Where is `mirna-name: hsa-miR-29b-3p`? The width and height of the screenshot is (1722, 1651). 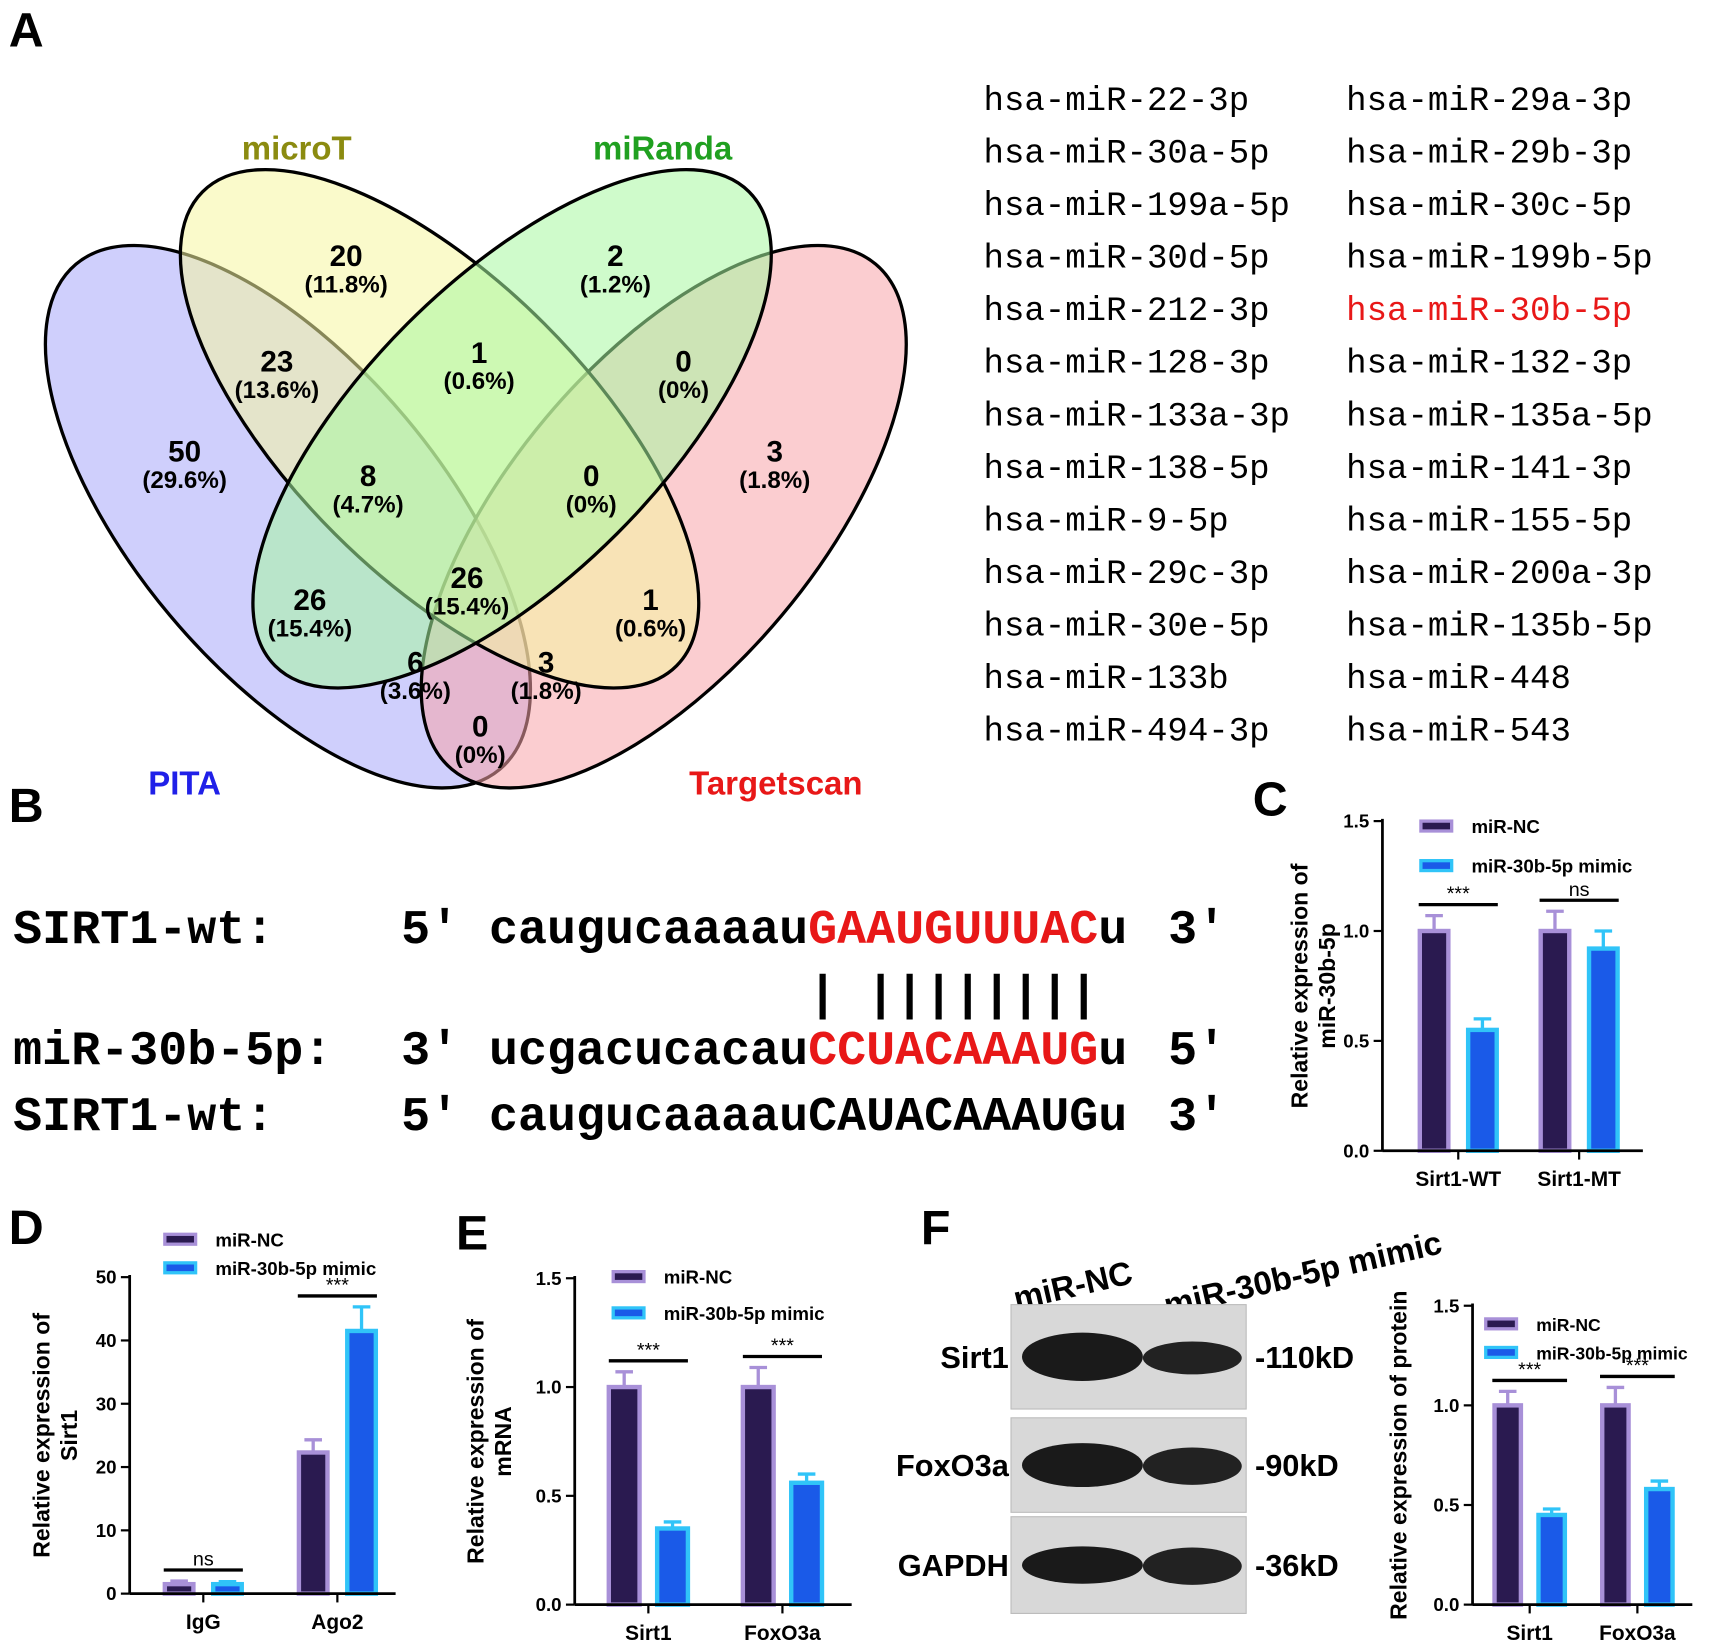 mirna-name: hsa-miR-29b-3p is located at coordinates (1489, 155).